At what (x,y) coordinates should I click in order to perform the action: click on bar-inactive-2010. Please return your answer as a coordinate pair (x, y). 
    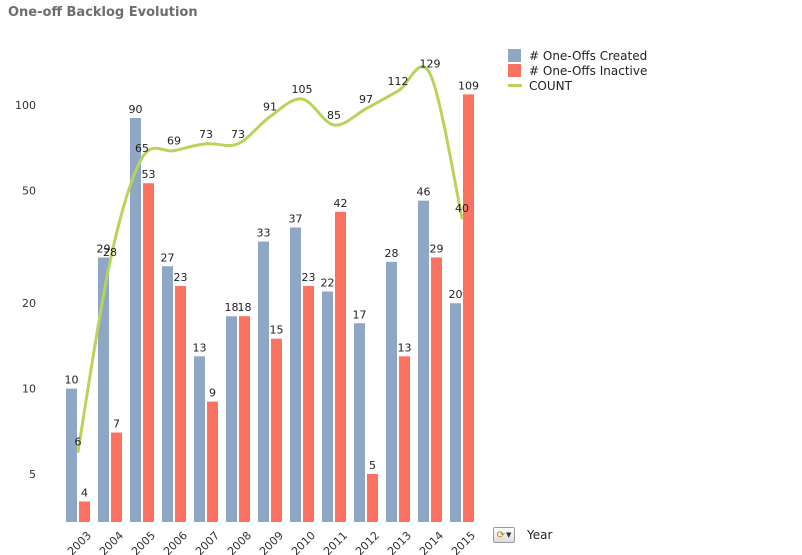
    Looking at the image, I should click on (308, 404).